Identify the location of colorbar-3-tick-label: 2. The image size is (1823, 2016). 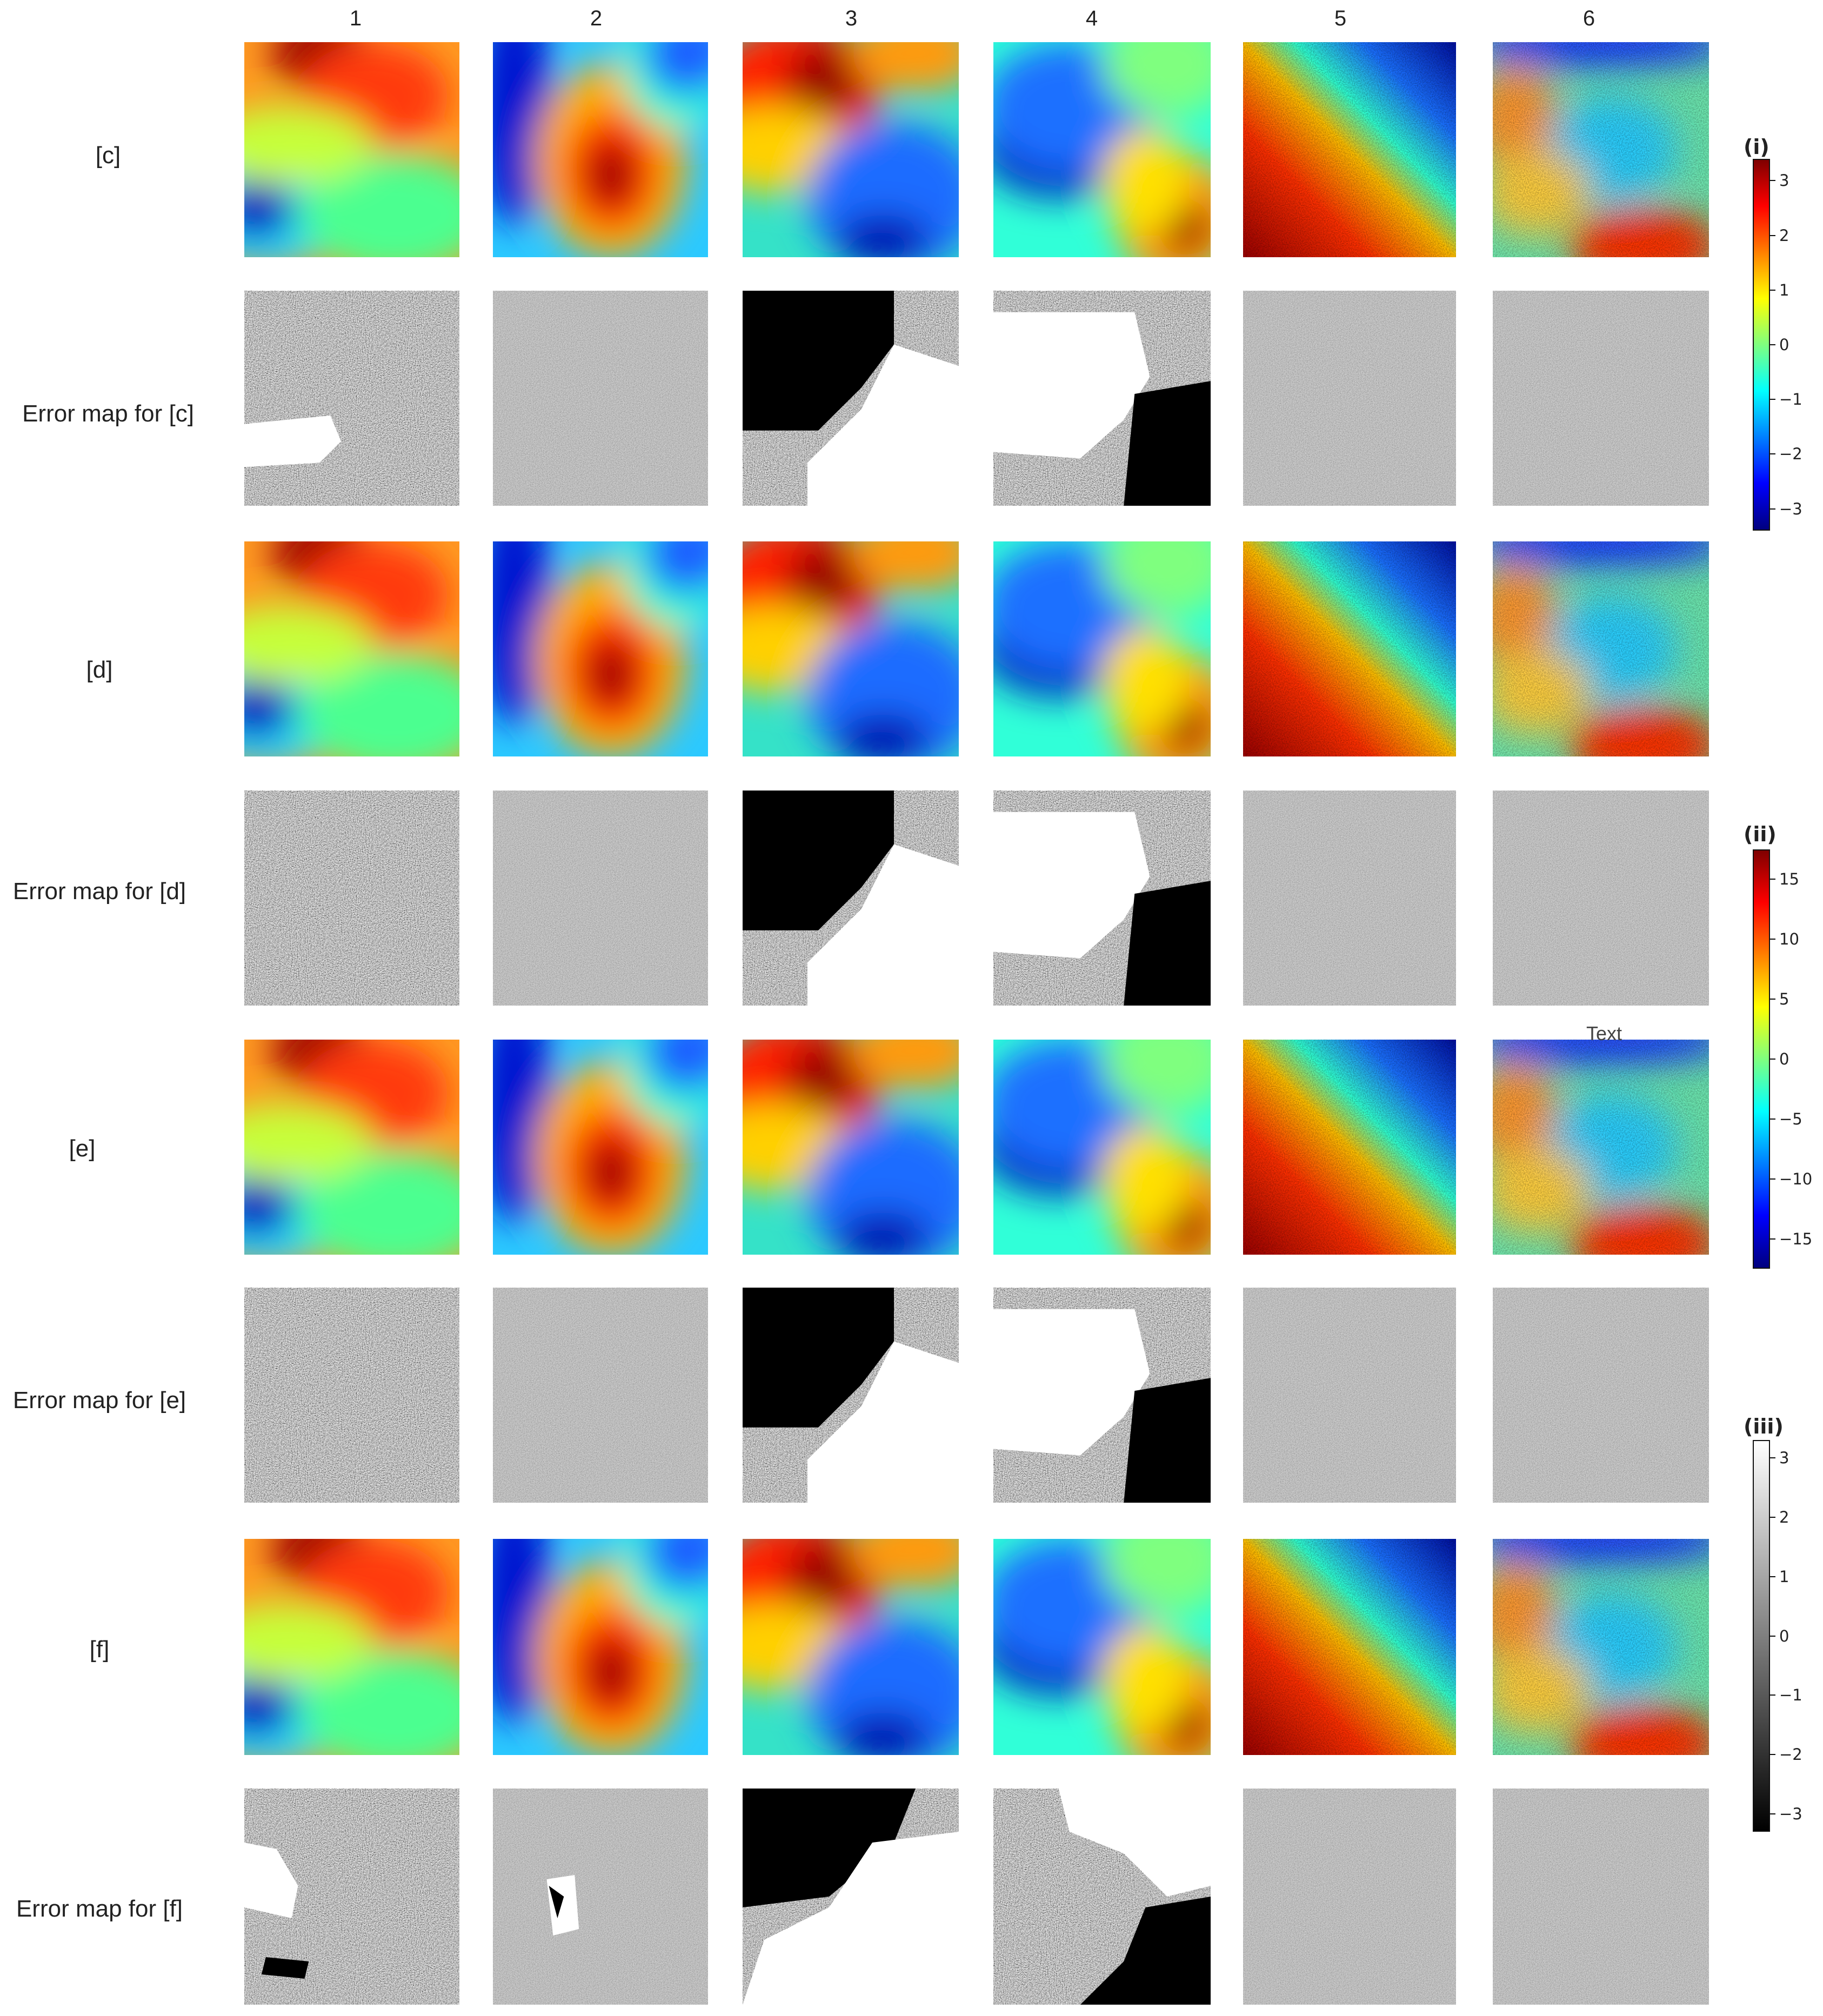
(1784, 1517).